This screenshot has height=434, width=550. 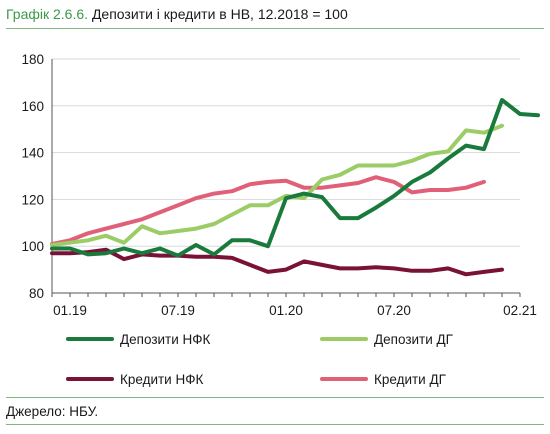 What do you see at coordinates (275, 397) in the screenshot?
I see `source-divider` at bounding box center [275, 397].